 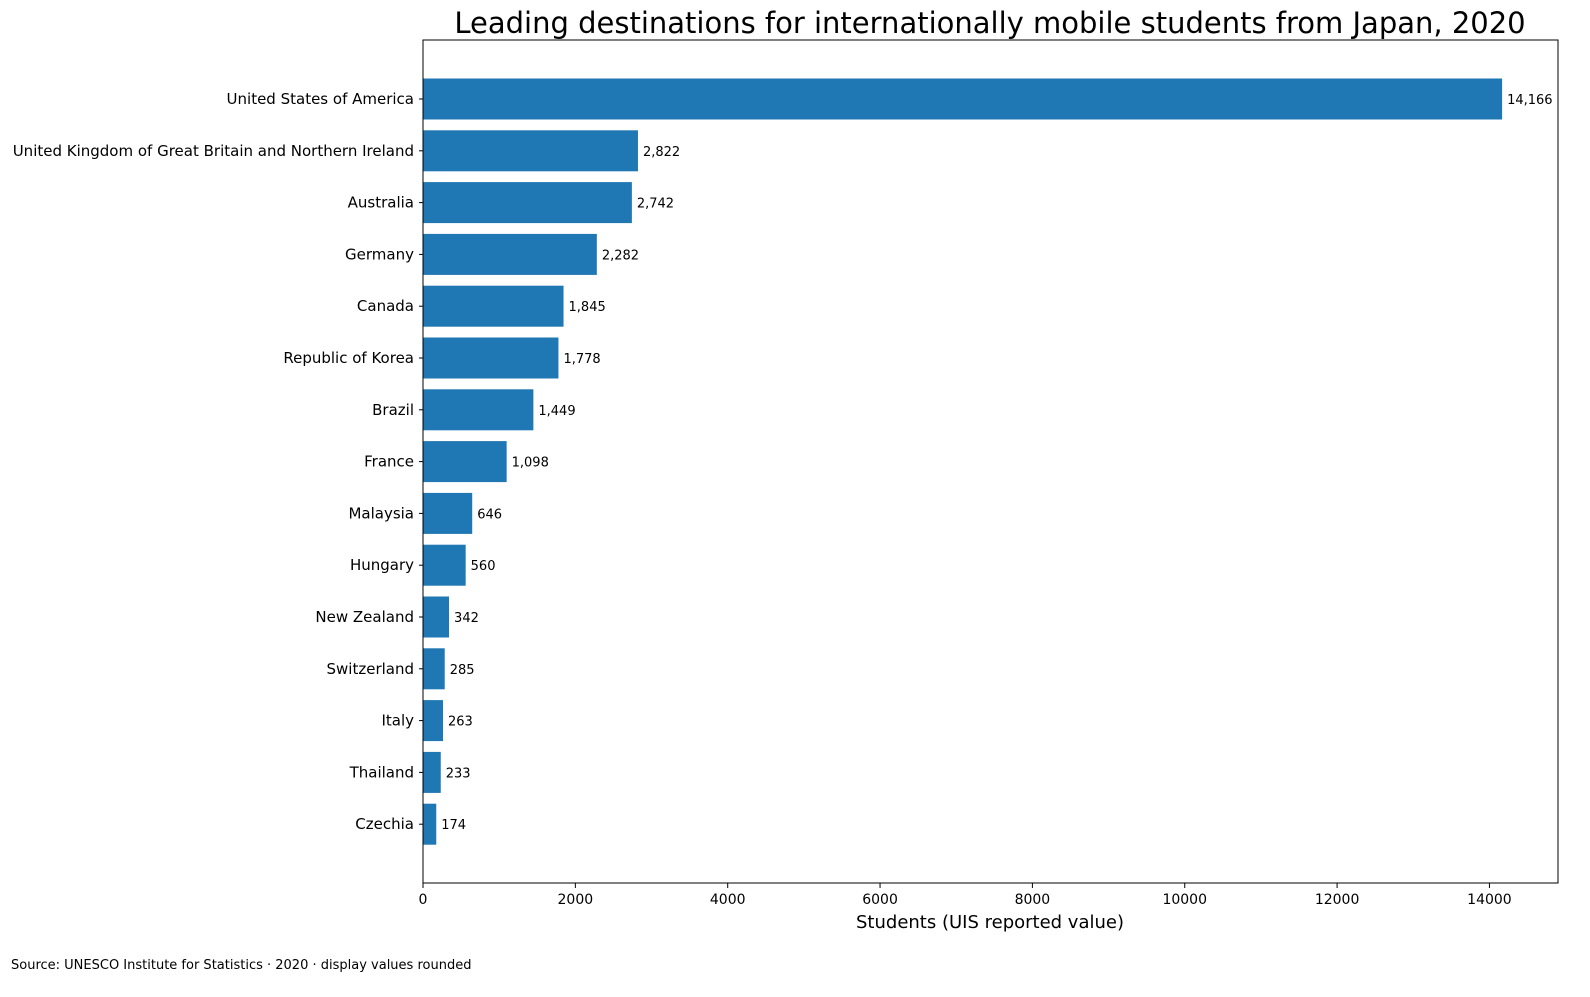 What do you see at coordinates (1530, 100) in the screenshot?
I see `data-label: 14,166` at bounding box center [1530, 100].